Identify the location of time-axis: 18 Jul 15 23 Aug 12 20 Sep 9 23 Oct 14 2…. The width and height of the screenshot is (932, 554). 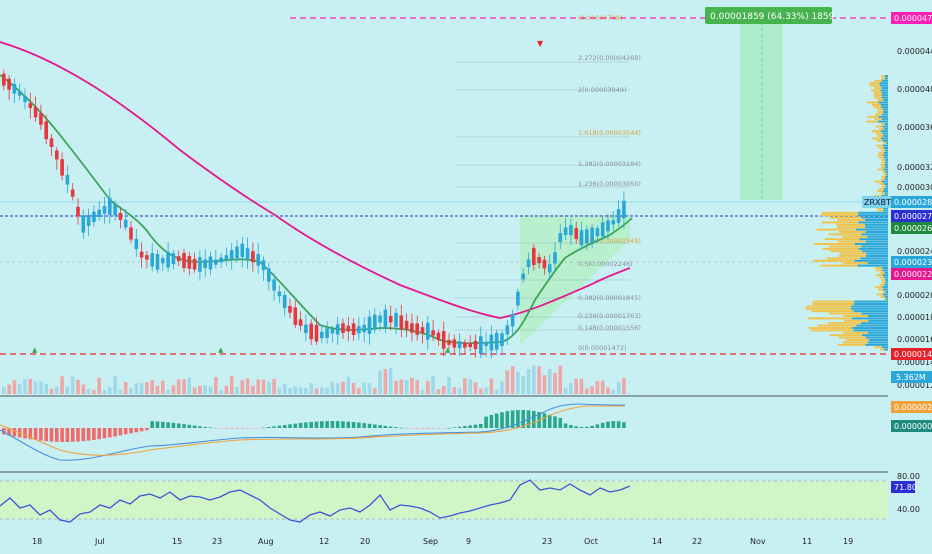
(442, 541).